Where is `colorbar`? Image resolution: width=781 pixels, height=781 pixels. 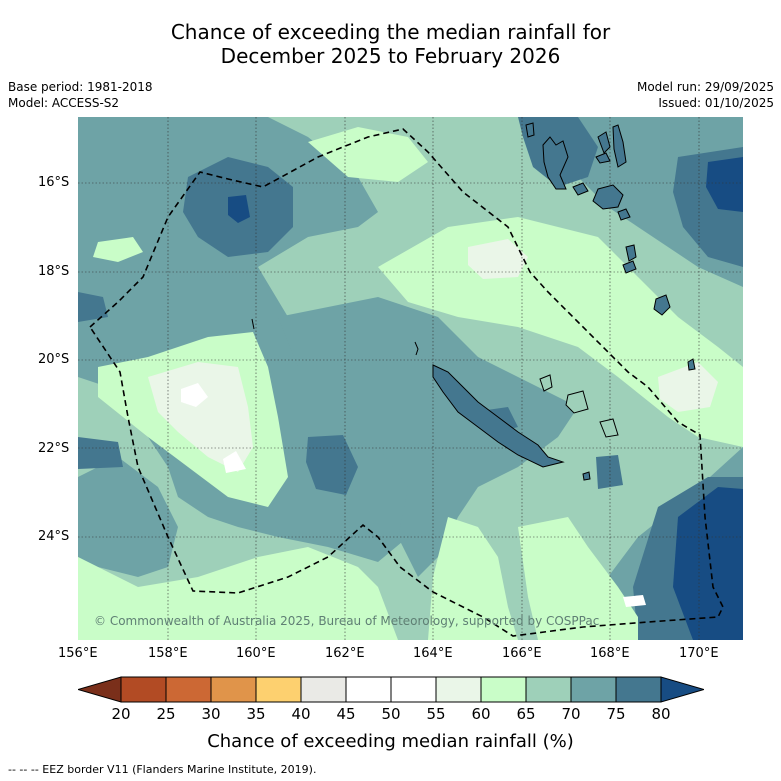 colorbar is located at coordinates (391, 689).